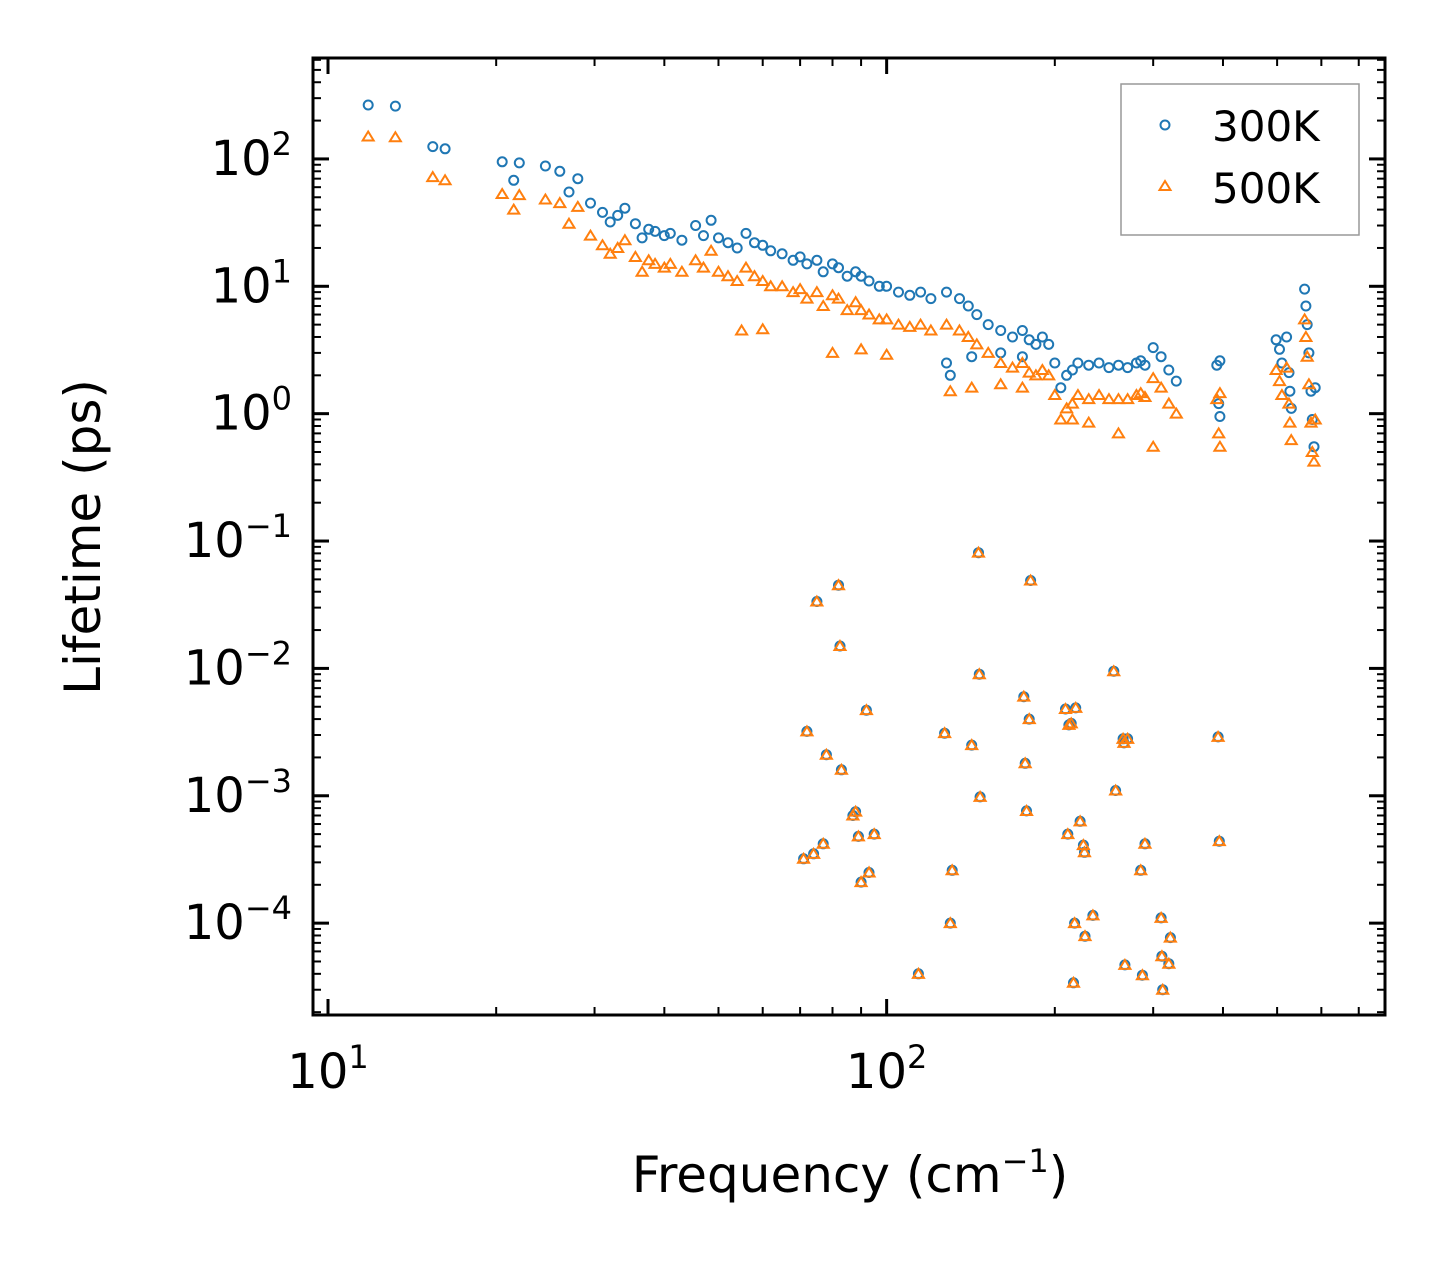 The height and width of the screenshot is (1265, 1443). What do you see at coordinates (251, 156) in the screenshot?
I see `y-tick-label: 10²` at bounding box center [251, 156].